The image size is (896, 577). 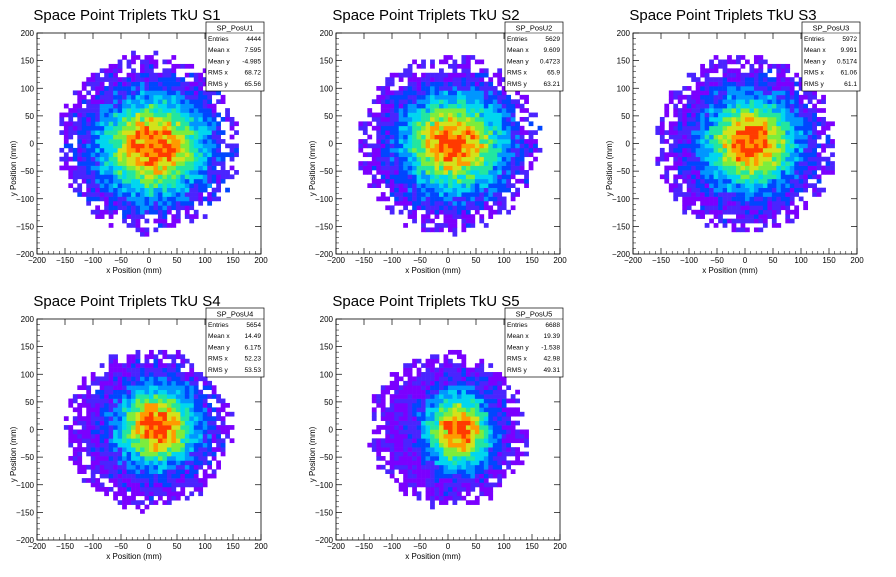 I want to click on stats-row-value: 9.609, so click(x=551, y=50).